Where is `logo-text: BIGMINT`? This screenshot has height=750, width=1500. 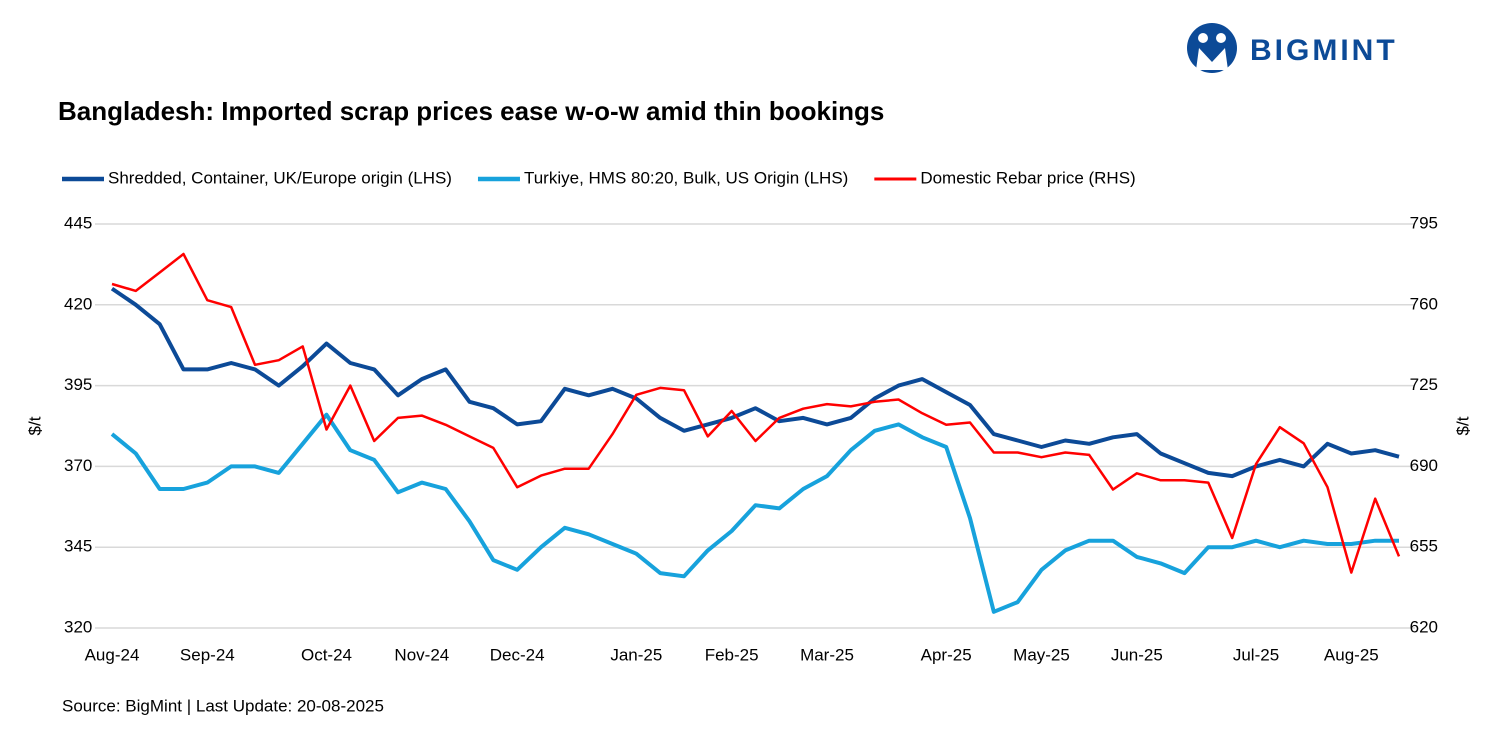
logo-text: BIGMINT is located at coordinates (1324, 50).